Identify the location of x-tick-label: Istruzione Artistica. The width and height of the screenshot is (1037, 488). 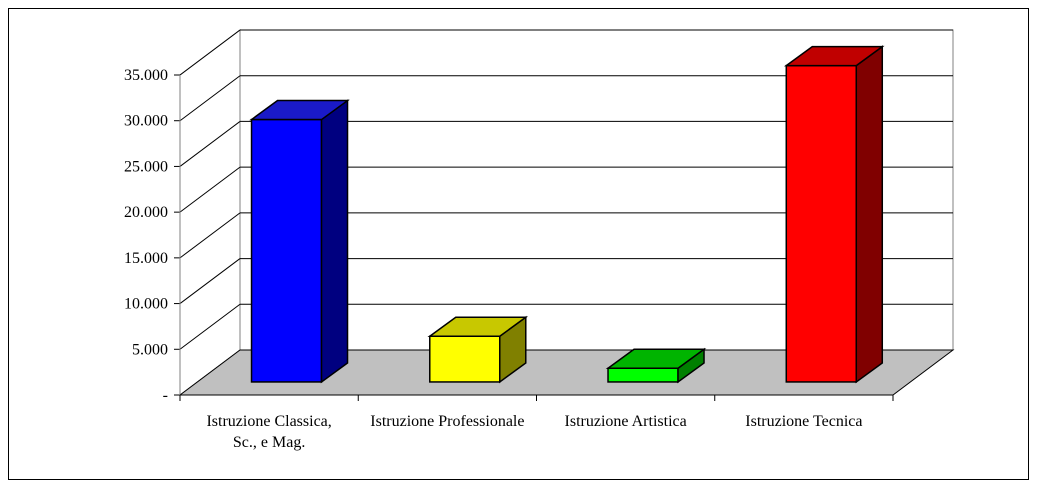
(626, 421).